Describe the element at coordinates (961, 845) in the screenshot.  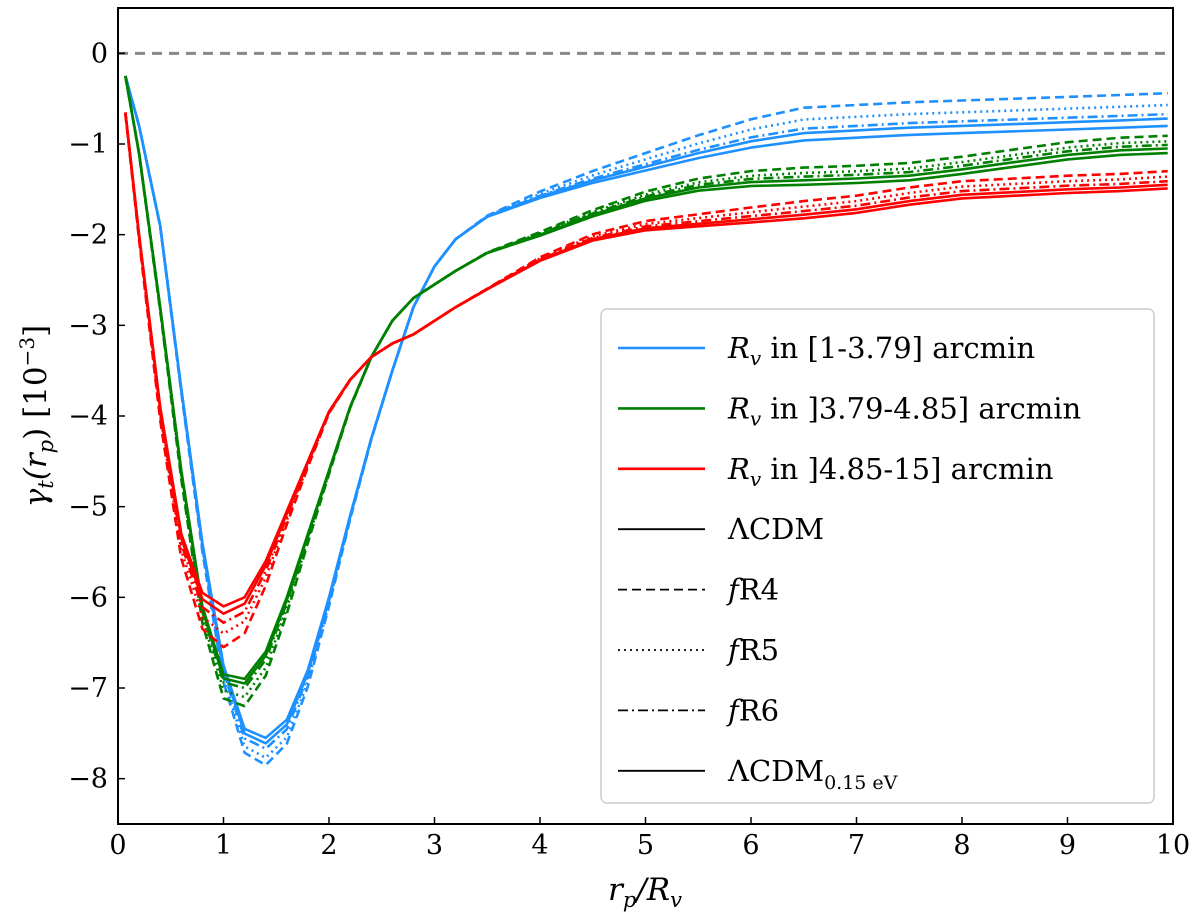
I see `x-tick-label: 8` at that location.